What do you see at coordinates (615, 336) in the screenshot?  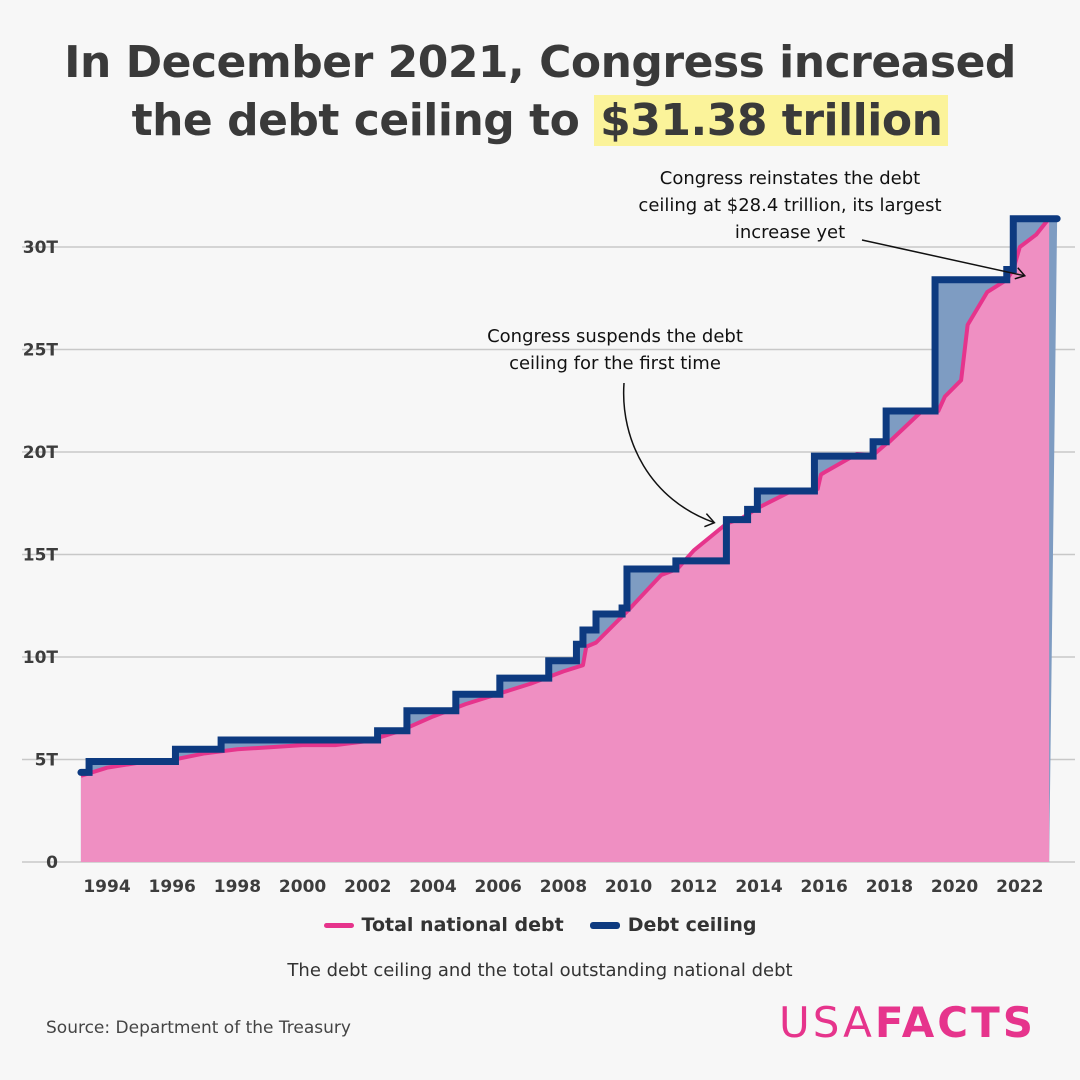 I see `annotation-1-text: Congress suspends the debt` at bounding box center [615, 336].